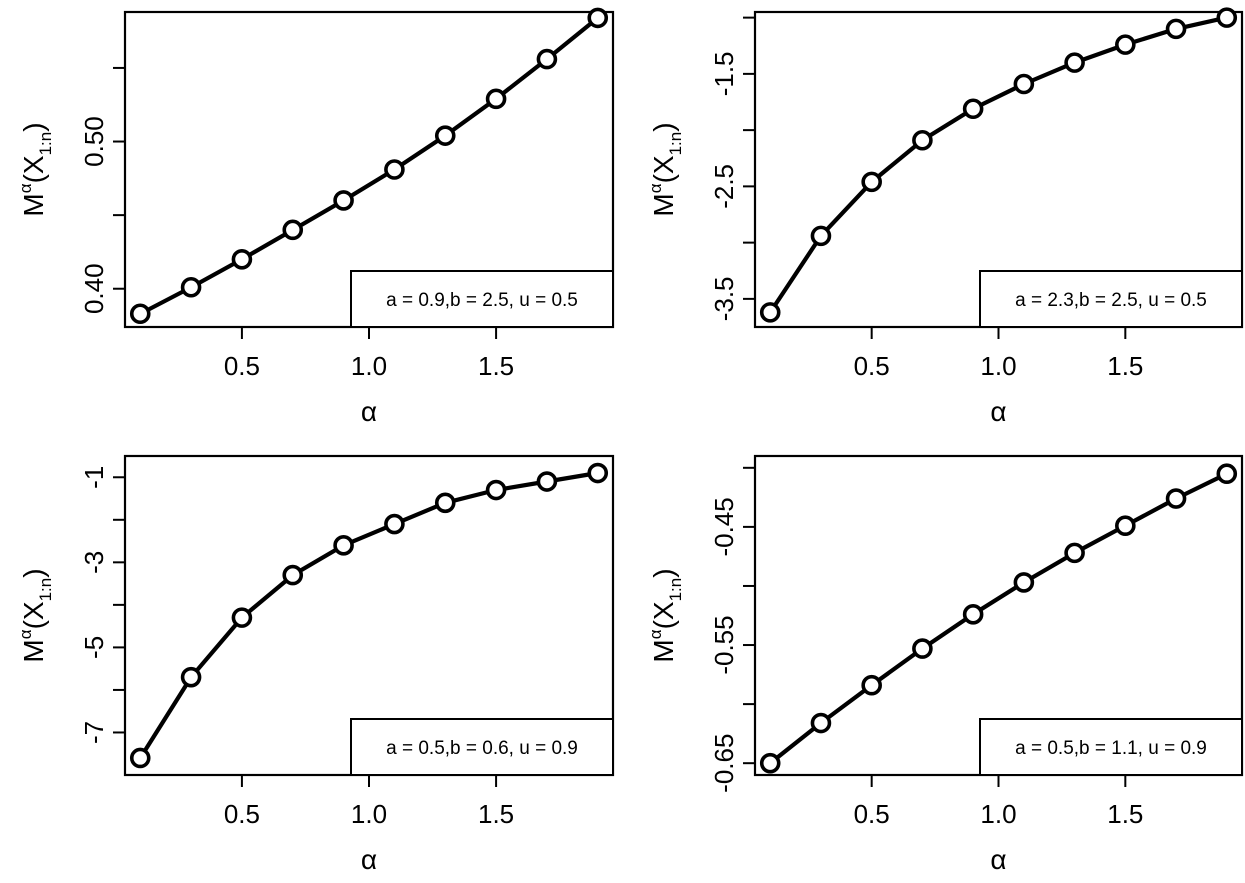 This screenshot has height=883, width=1245. I want to click on y-tick-label: 0.40, so click(94, 288).